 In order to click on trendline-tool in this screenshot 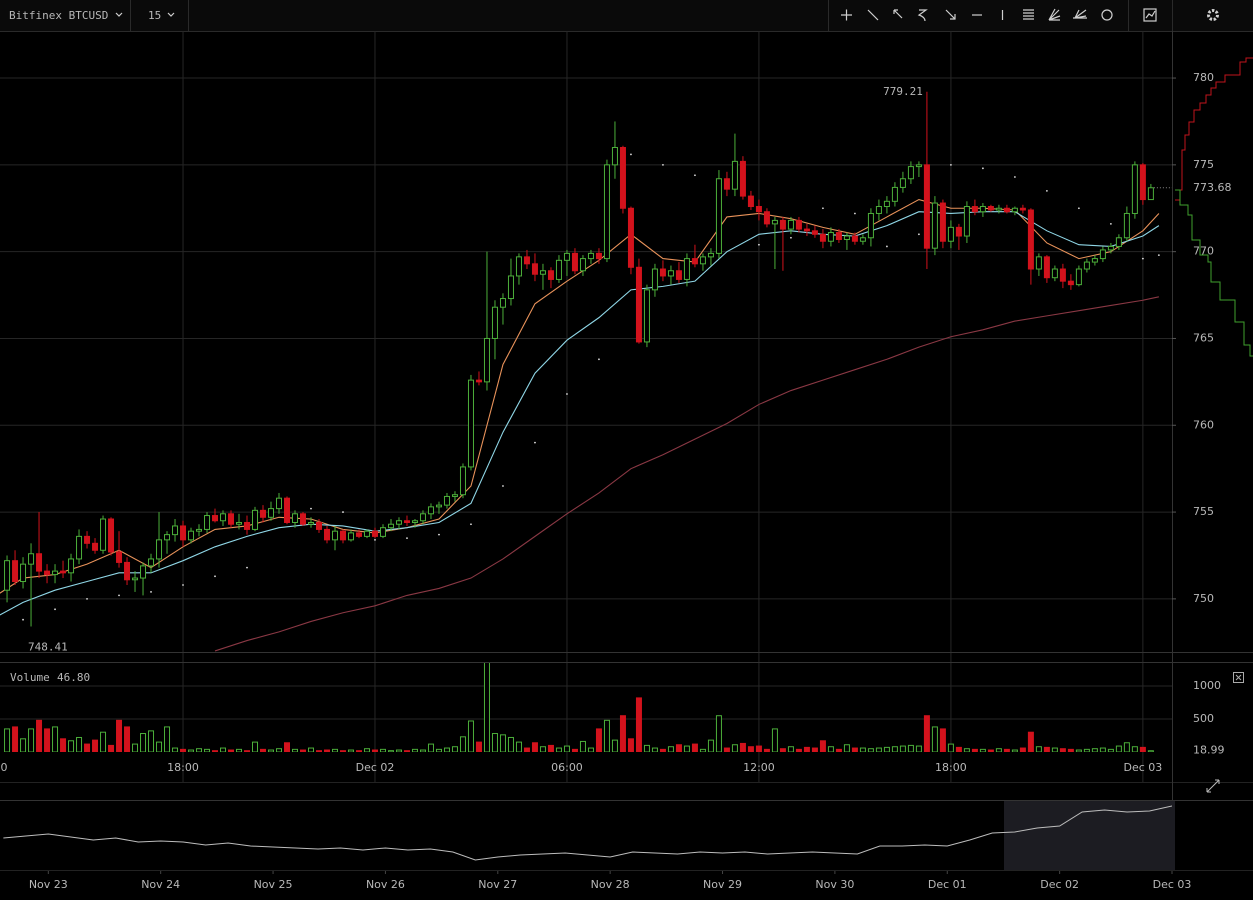, I will do `click(873, 15)`.